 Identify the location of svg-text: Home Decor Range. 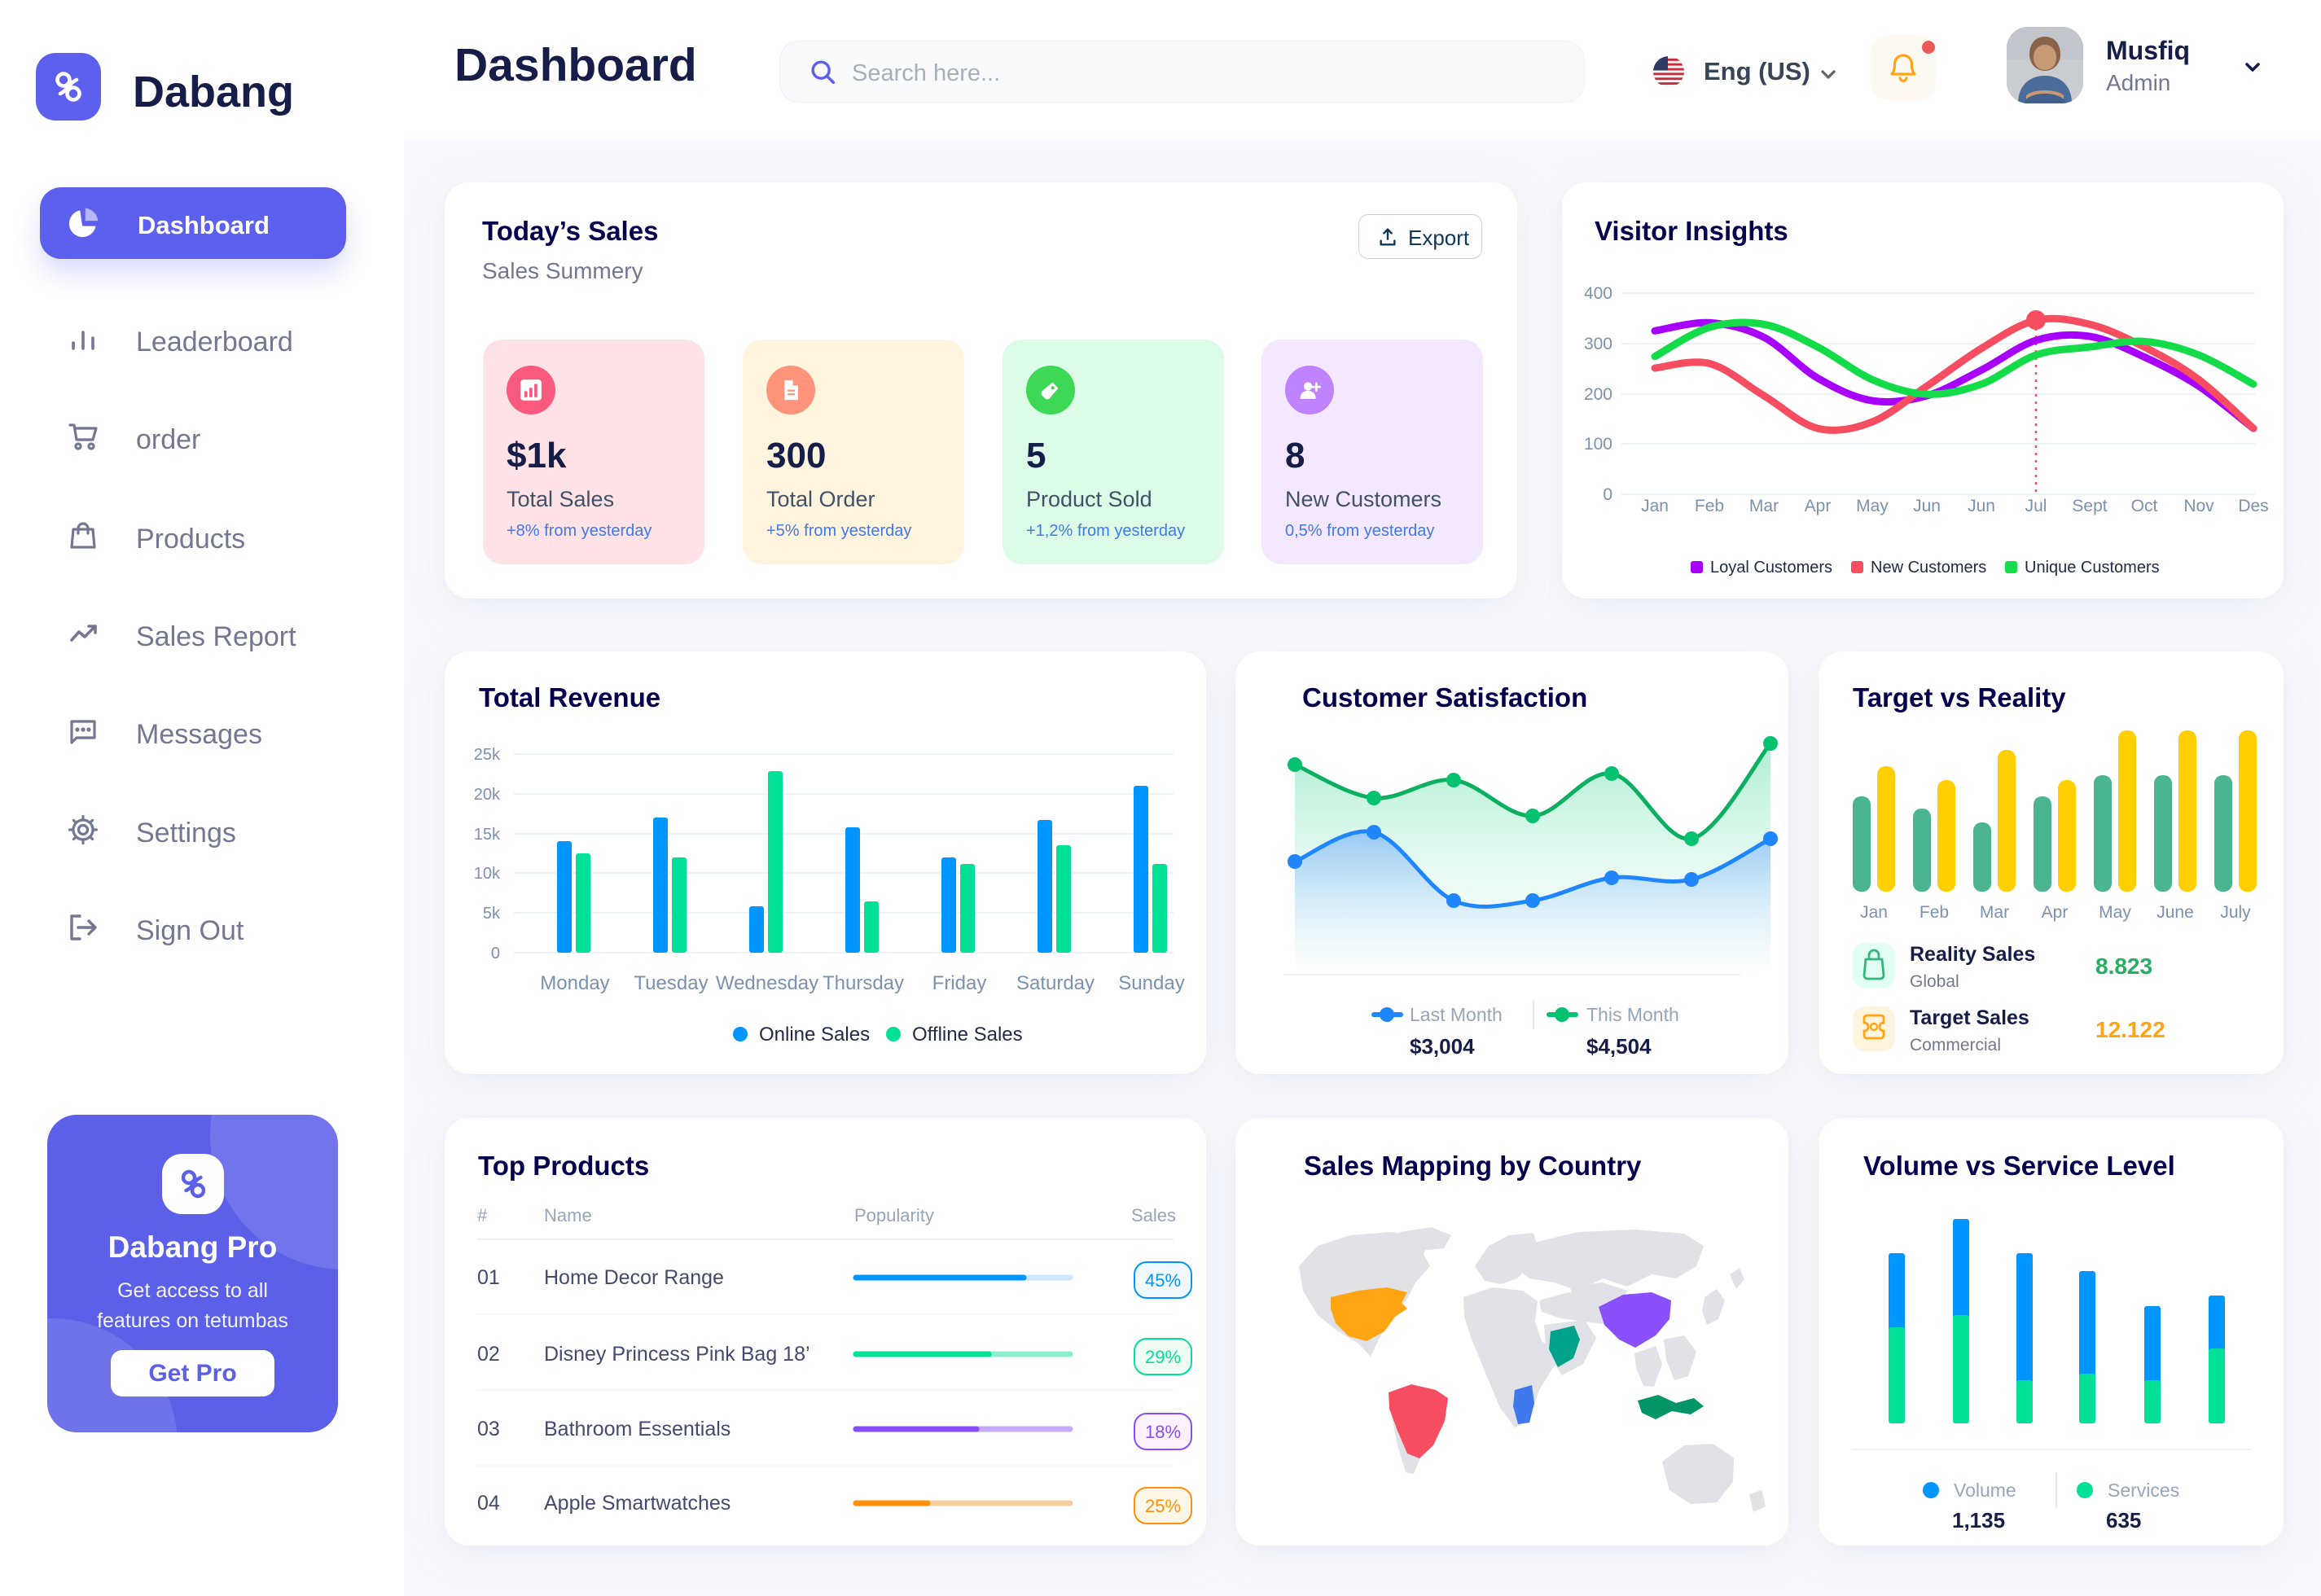
(634, 1277).